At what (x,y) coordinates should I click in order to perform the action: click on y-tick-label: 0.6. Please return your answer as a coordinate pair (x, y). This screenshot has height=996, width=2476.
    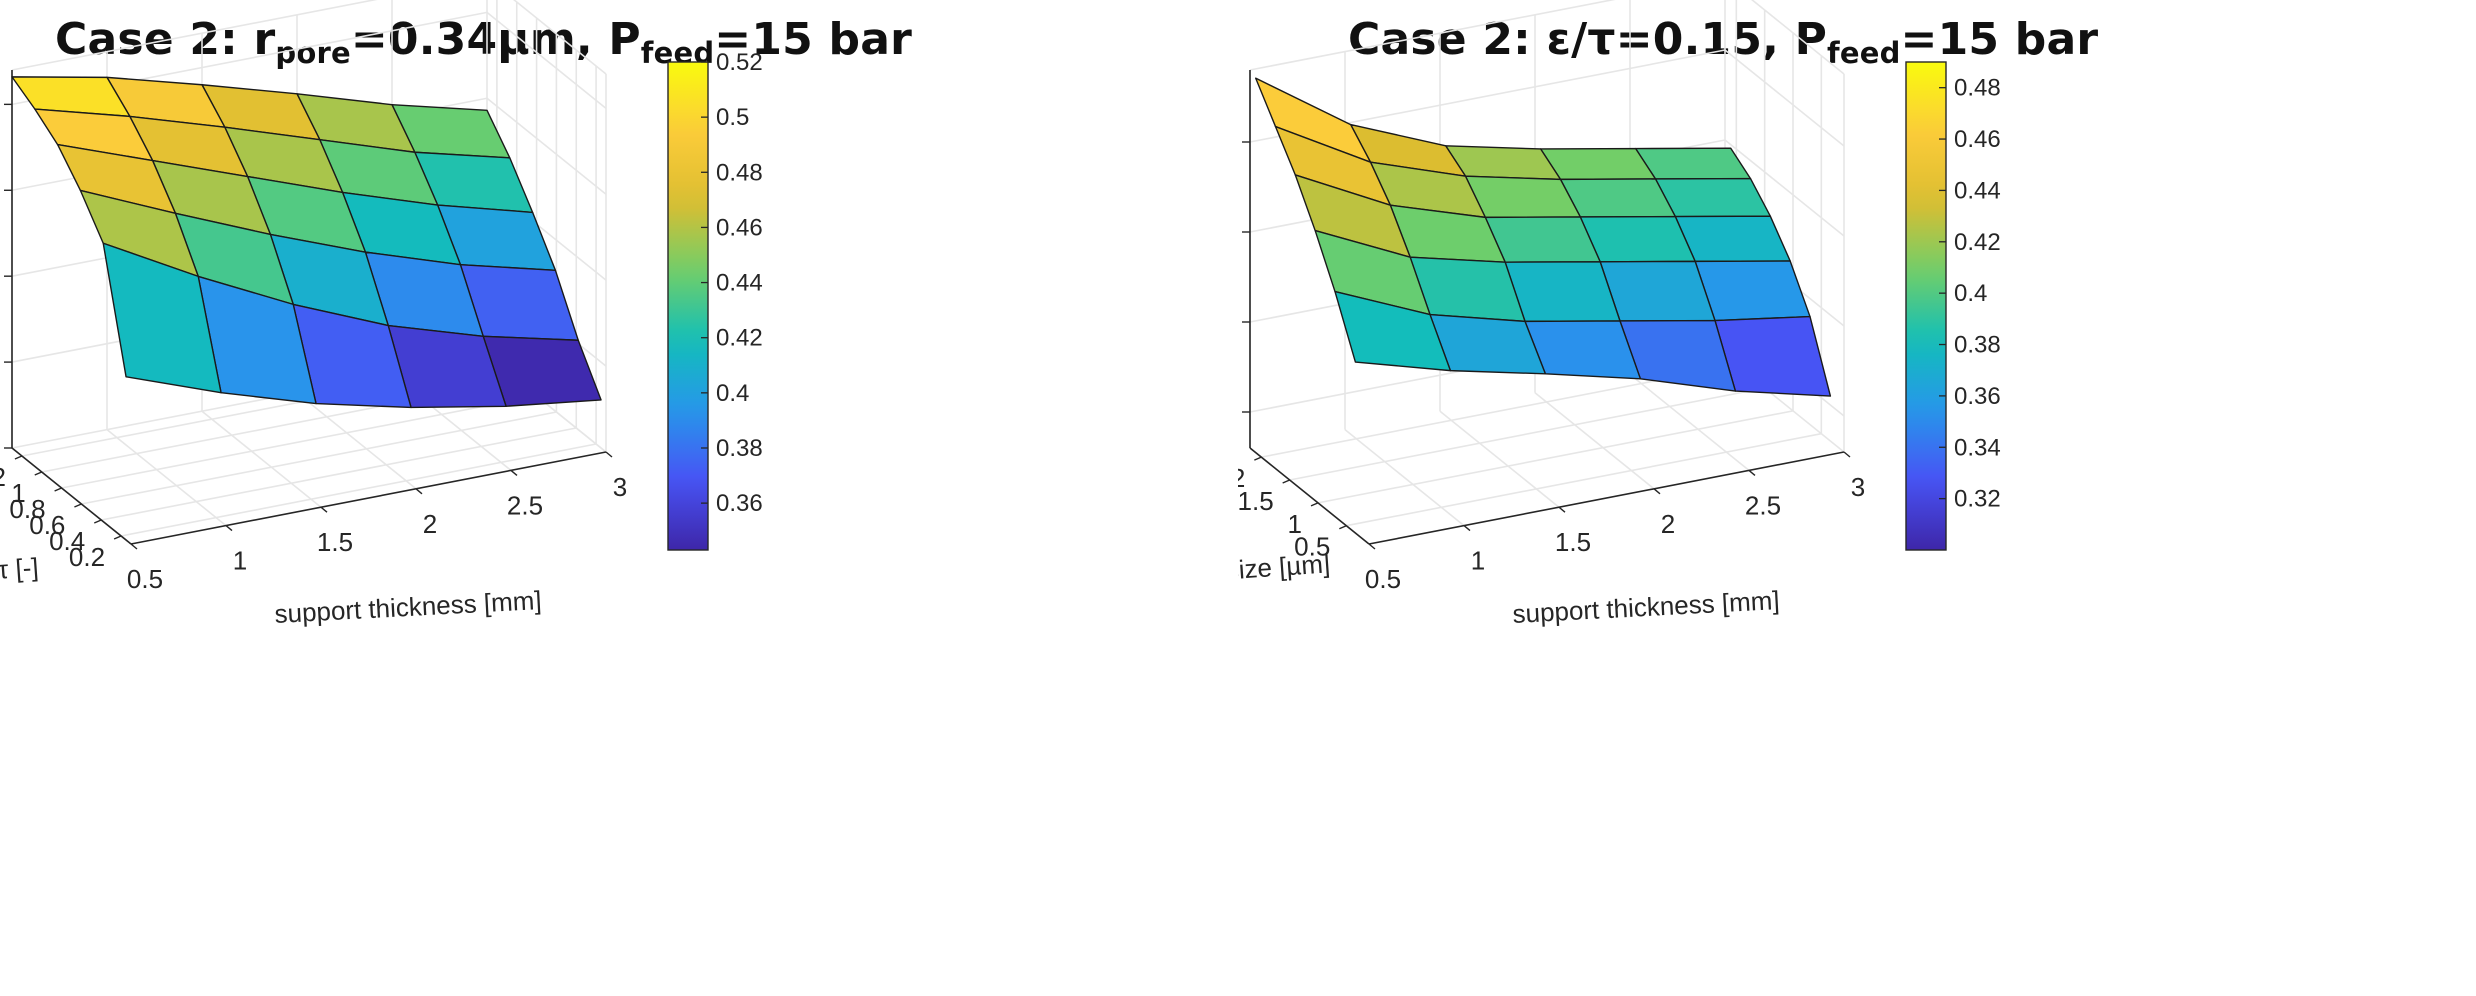
    Looking at the image, I should click on (47, 525).